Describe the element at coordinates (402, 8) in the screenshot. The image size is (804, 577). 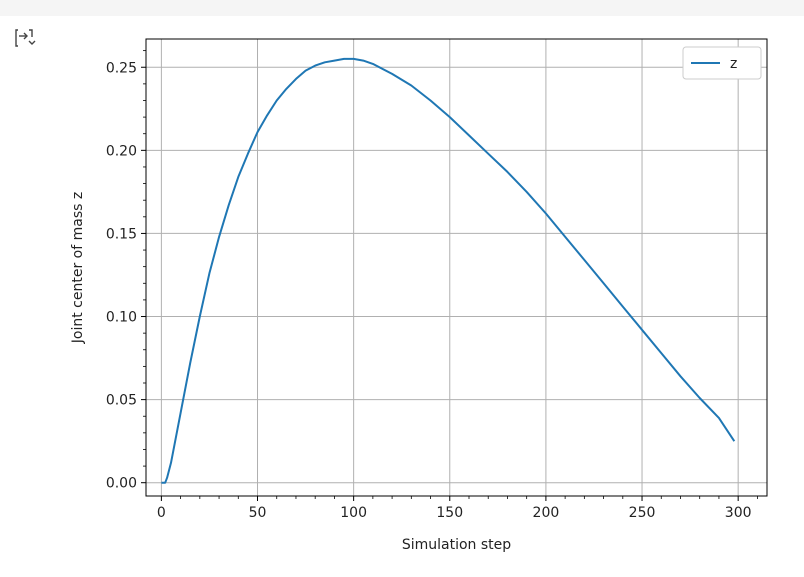
I see `output-toolbar` at that location.